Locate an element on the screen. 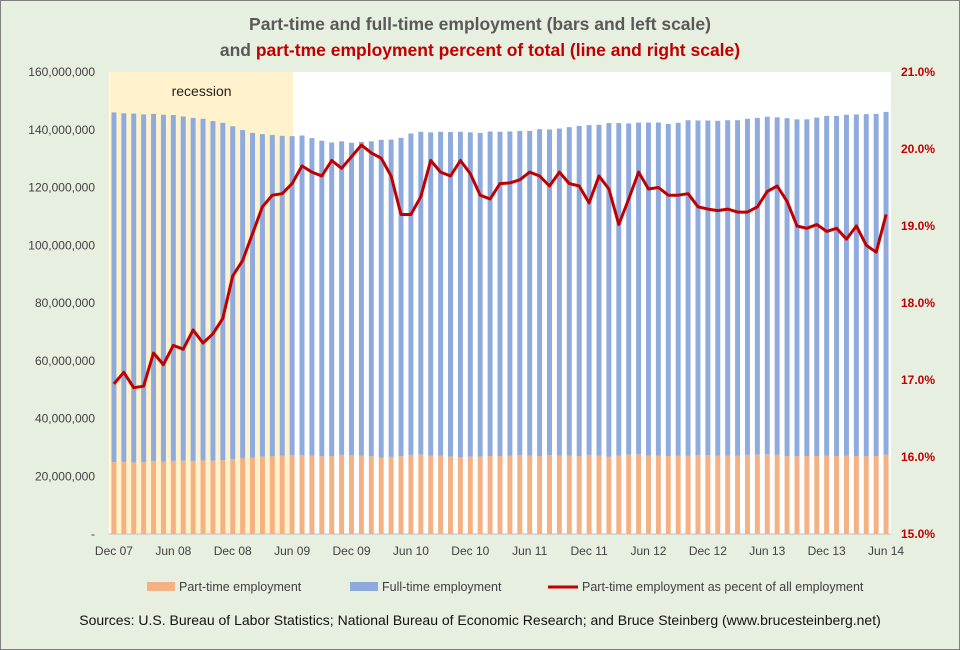 This screenshot has height=650, width=960. x-tick-label: Jun 13 is located at coordinates (767, 551).